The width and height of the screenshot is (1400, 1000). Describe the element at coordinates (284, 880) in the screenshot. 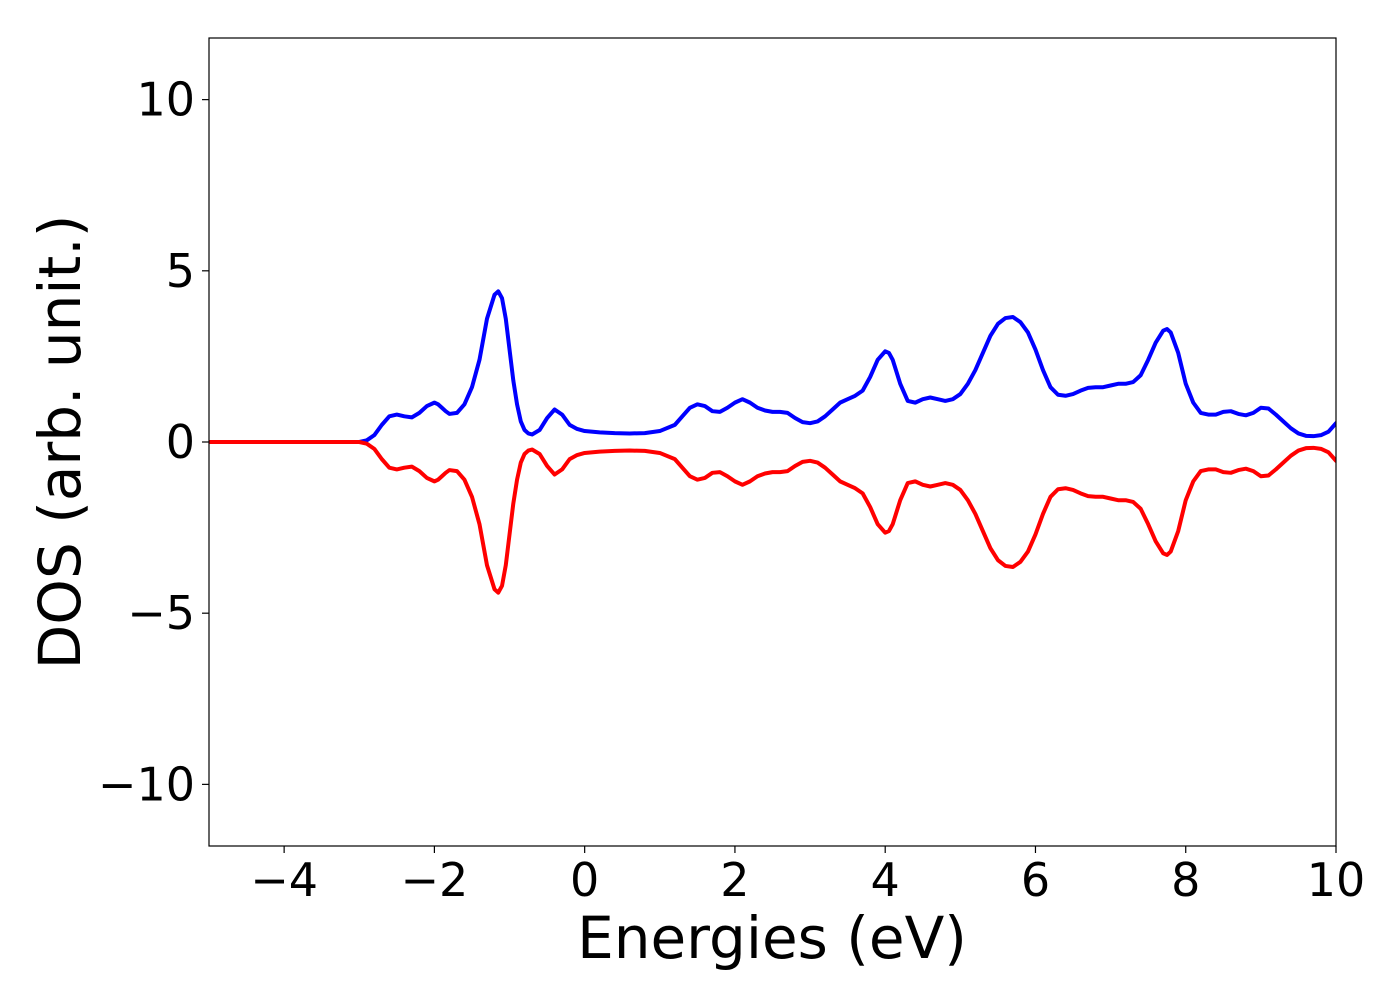

I see `x-tick-label: −4` at that location.